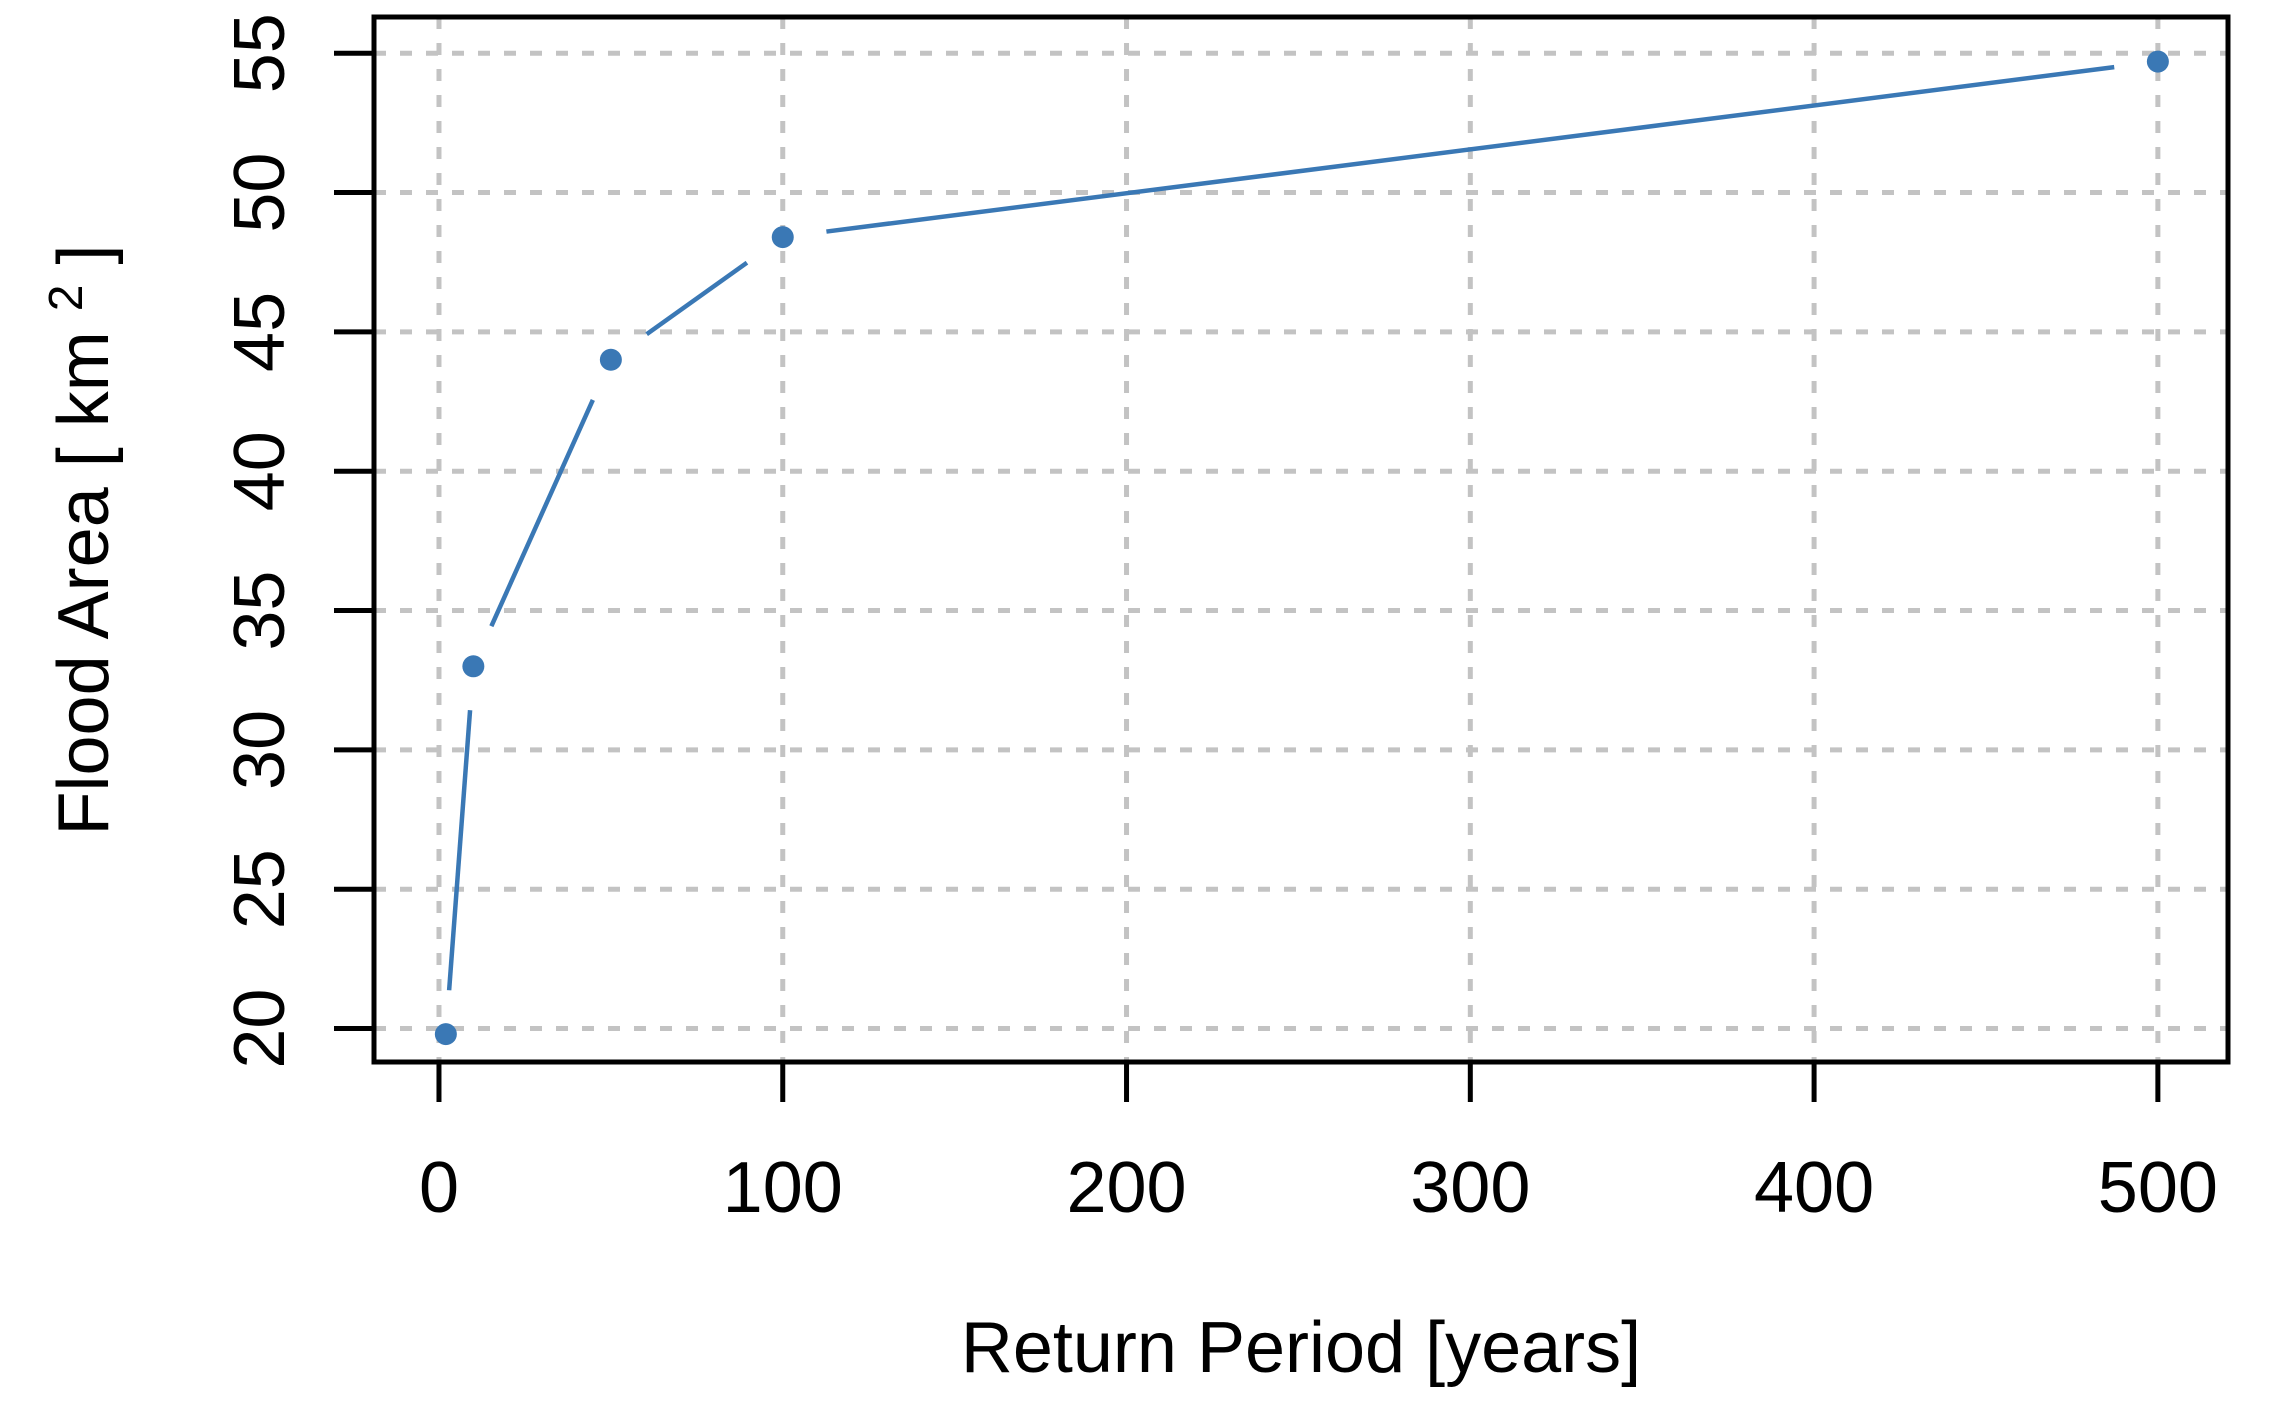  Describe the element at coordinates (66, 298) in the screenshot. I see `y-axis-title-superscript: 2` at that location.